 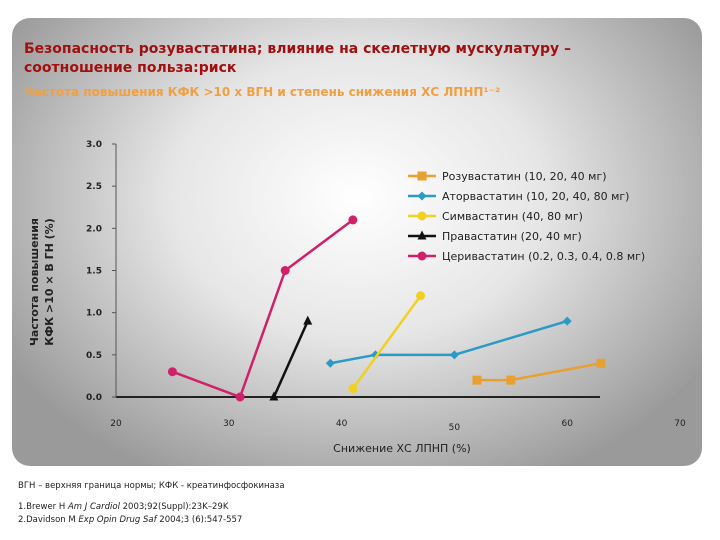 I want to click on y-tick-label: 1.0, so click(x=94, y=314).